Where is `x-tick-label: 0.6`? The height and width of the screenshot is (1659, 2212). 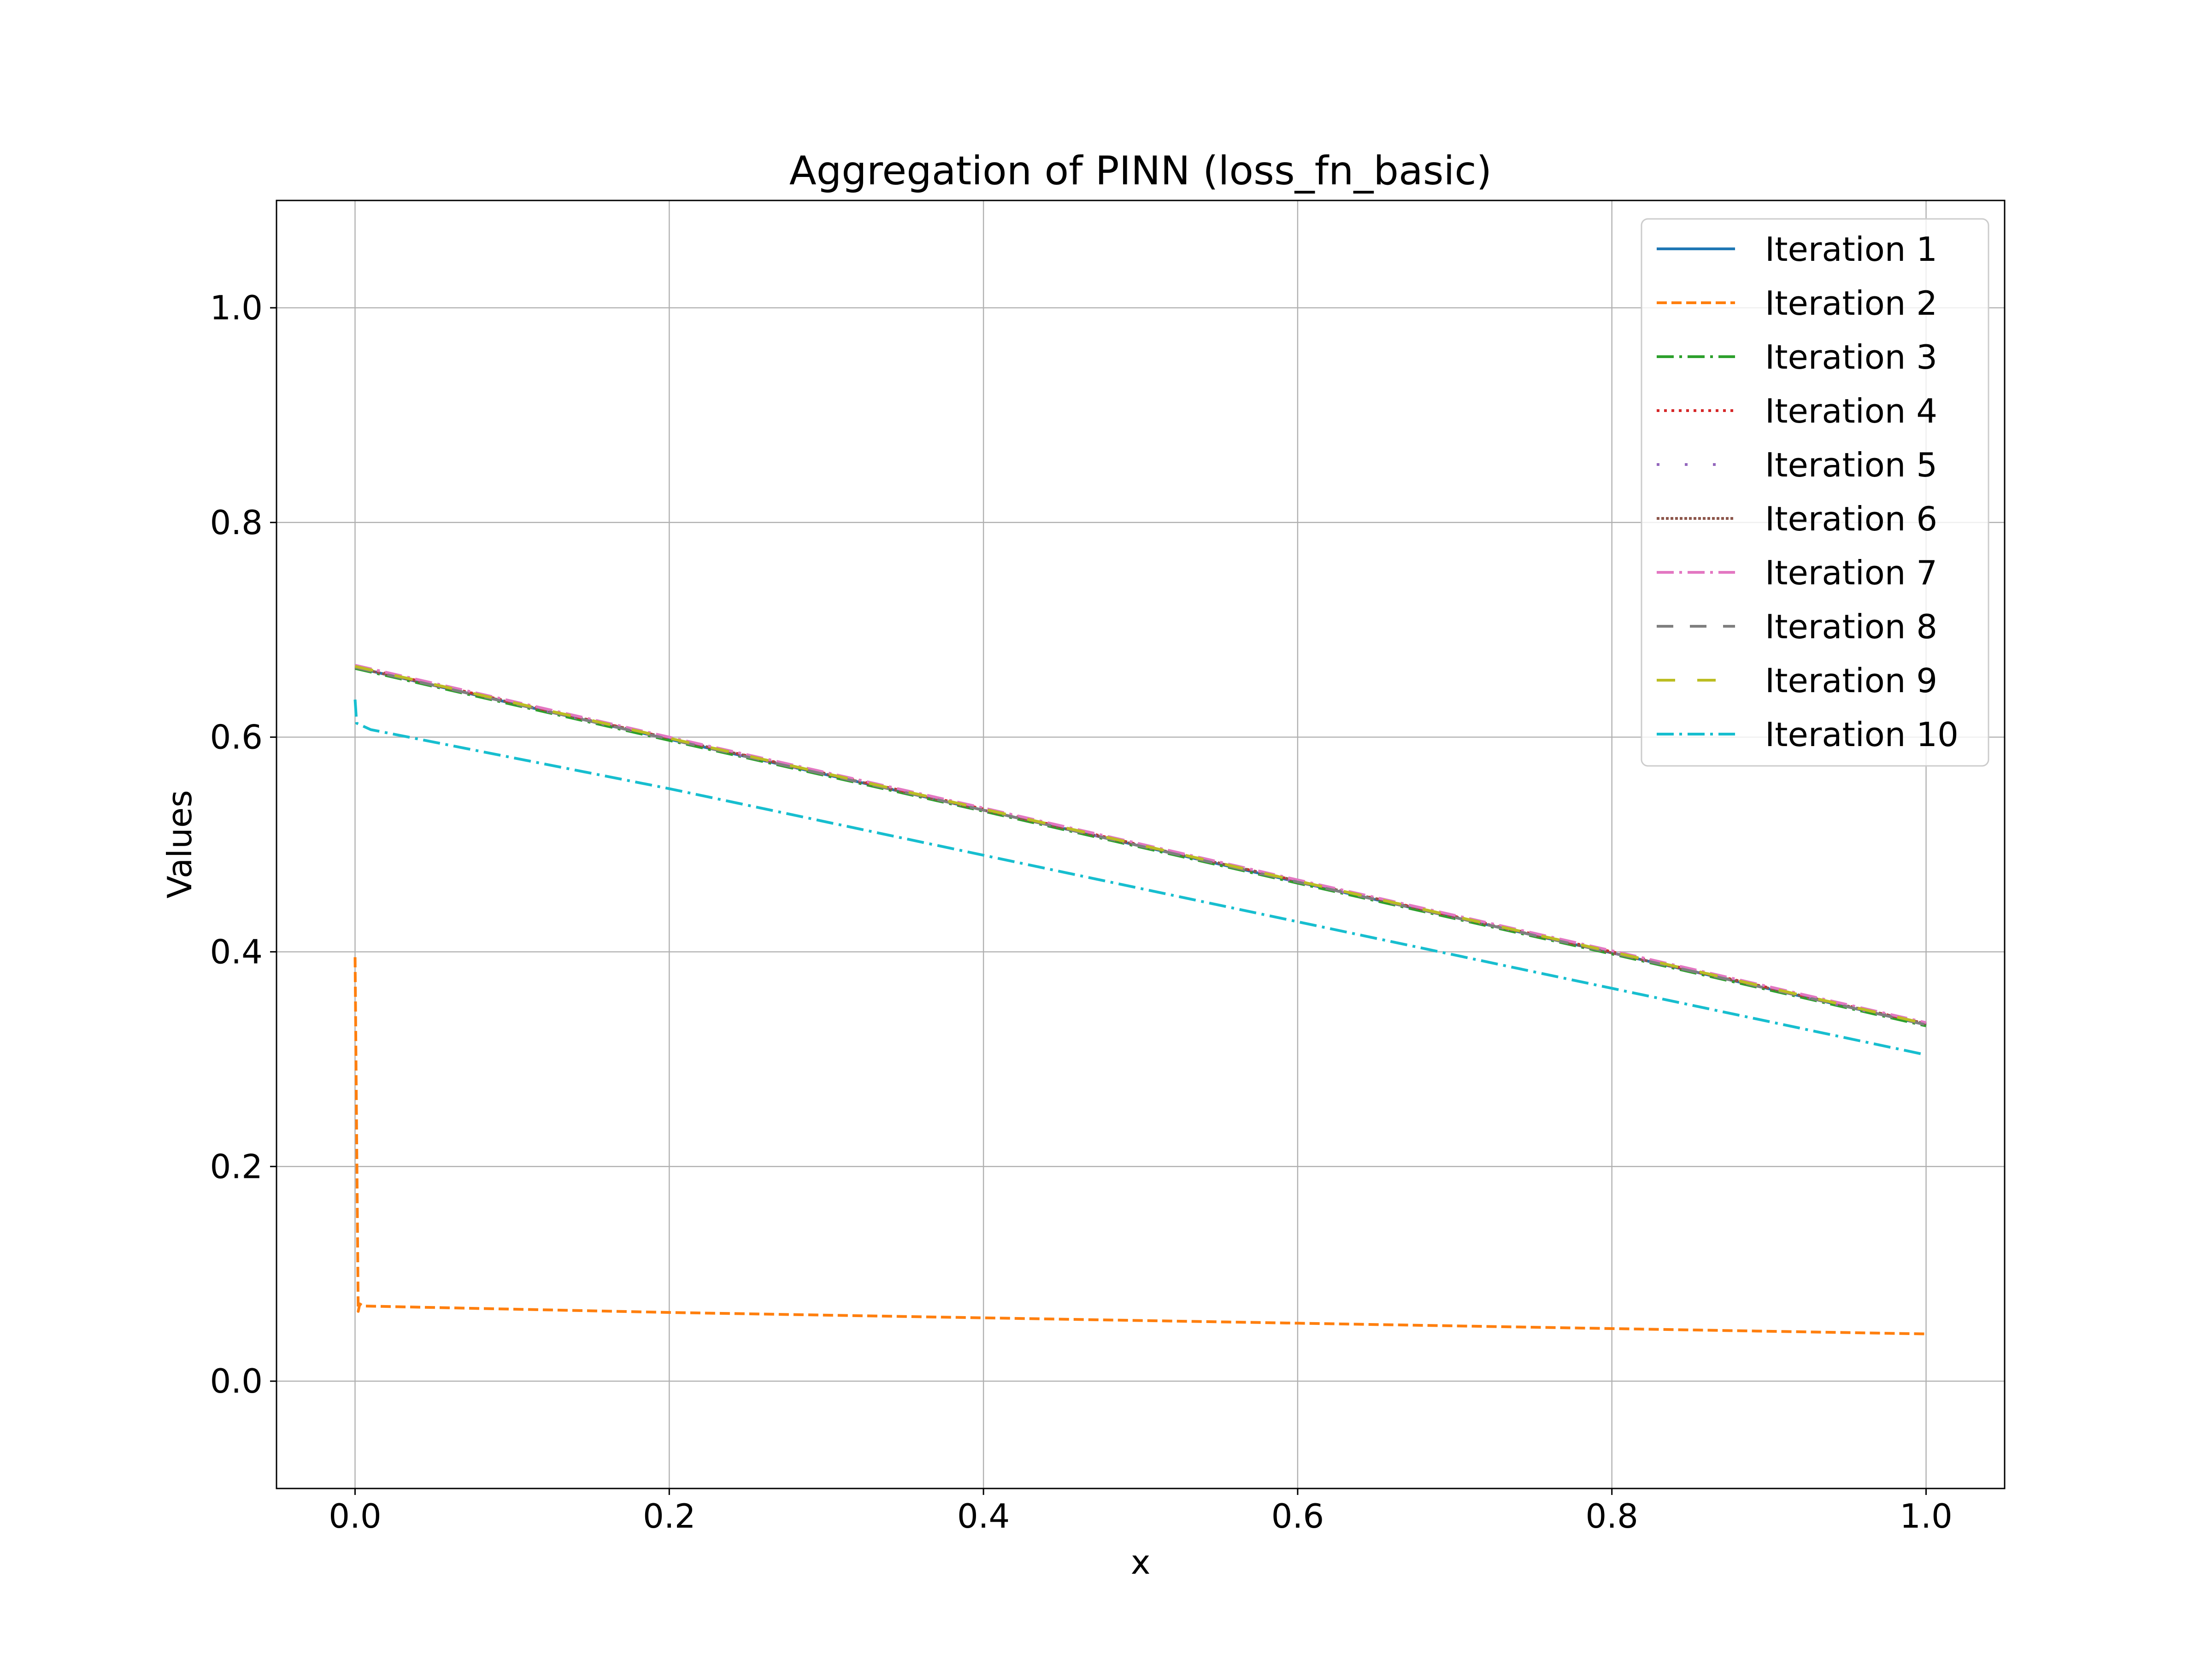 x-tick-label: 0.6 is located at coordinates (1297, 1516).